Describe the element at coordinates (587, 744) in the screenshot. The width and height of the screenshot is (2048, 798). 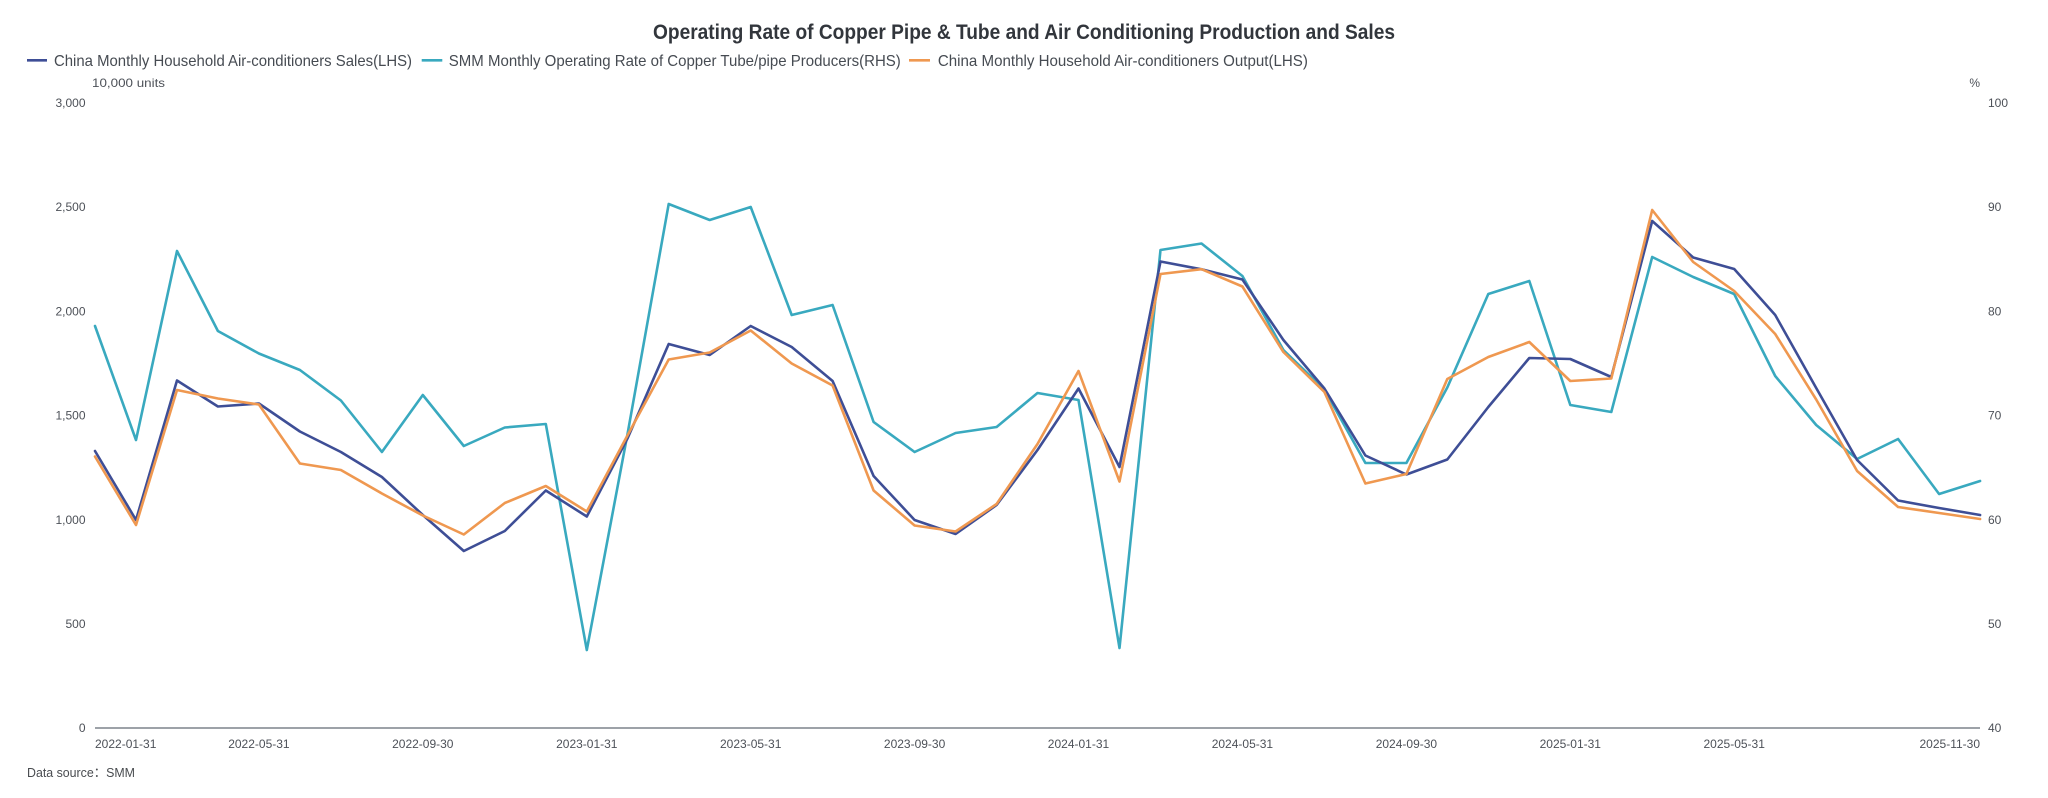
I see `svg-text: 2023-01-31` at that location.